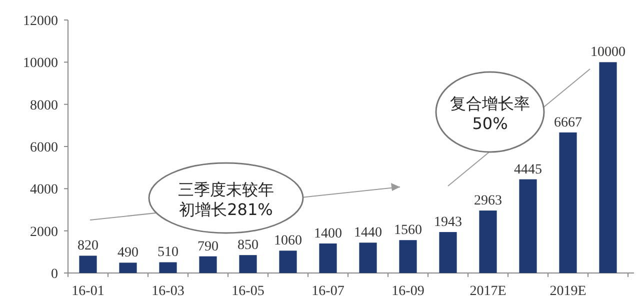  What do you see at coordinates (44, 106) in the screenshot?
I see `y-tick-label: 8000` at bounding box center [44, 106].